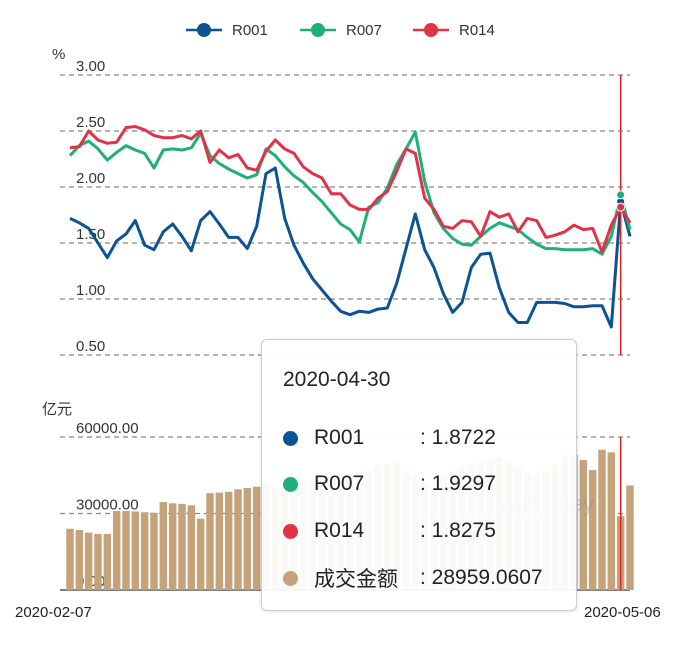 The width and height of the screenshot is (694, 668). I want to click on tooltip-row-r007: R007 : 1.9297, so click(389, 484).